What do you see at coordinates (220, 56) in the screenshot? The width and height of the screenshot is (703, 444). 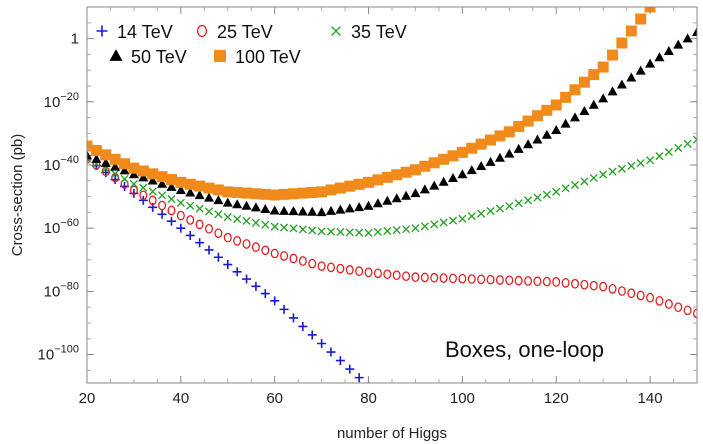 I see `legend-marker-100-tev` at bounding box center [220, 56].